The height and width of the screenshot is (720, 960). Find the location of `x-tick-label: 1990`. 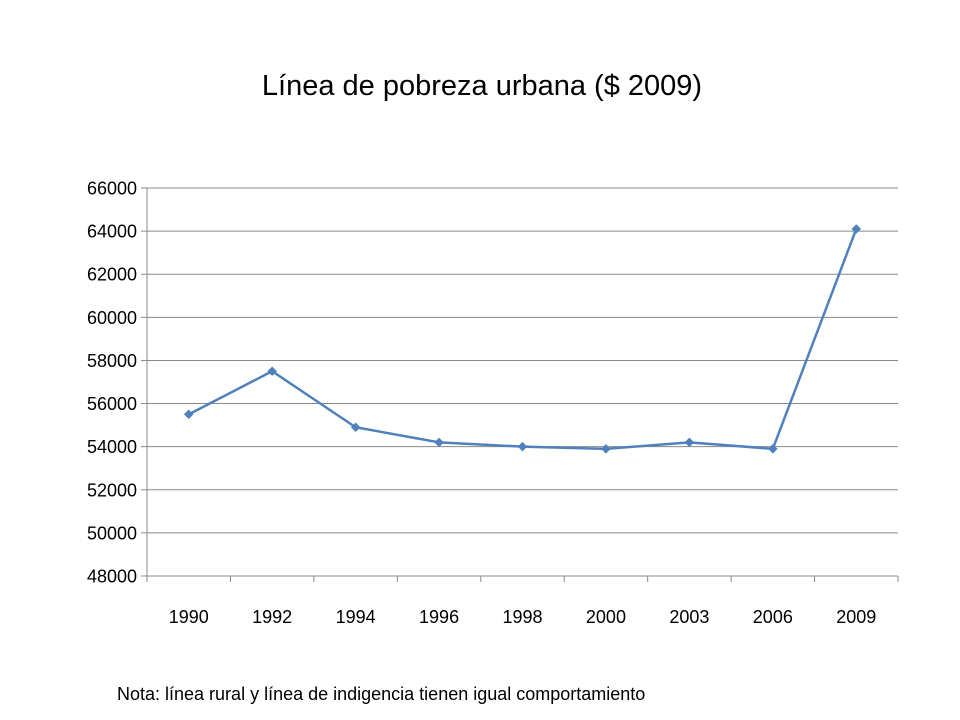

x-tick-label: 1990 is located at coordinates (189, 617).